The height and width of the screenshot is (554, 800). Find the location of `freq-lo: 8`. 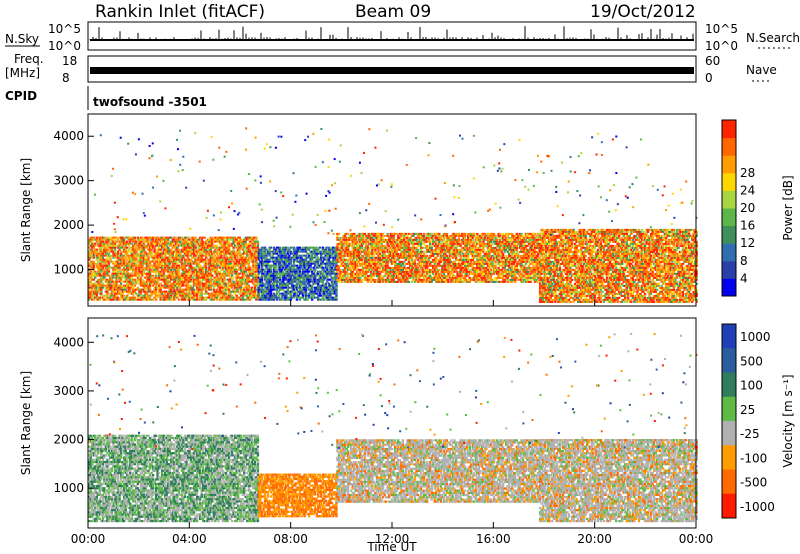

freq-lo: 8 is located at coordinates (66, 78).